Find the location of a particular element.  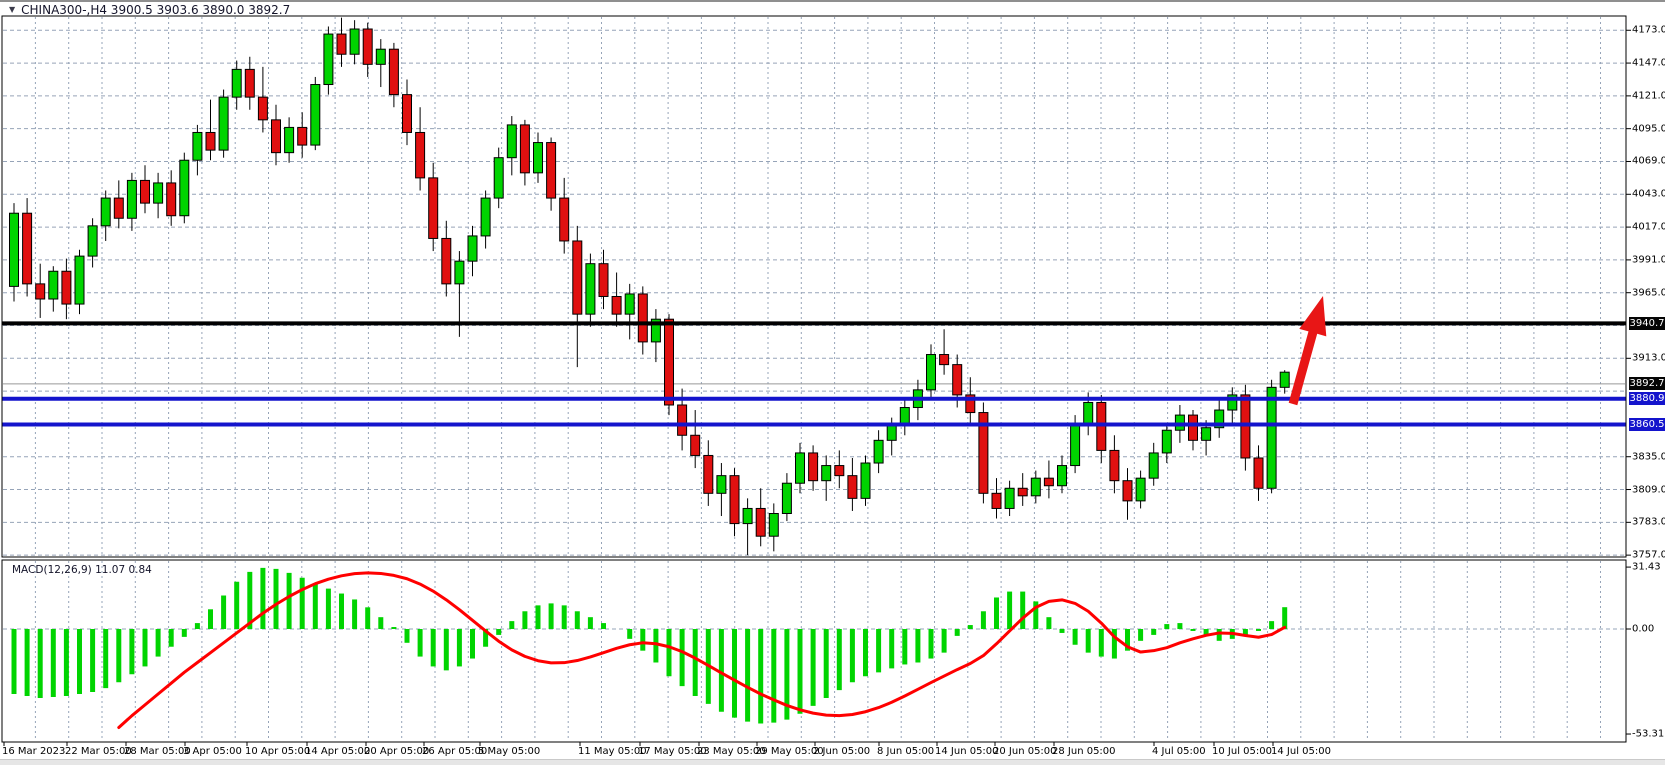

price-badge-3880.9: 3880.9 is located at coordinates (1647, 399).